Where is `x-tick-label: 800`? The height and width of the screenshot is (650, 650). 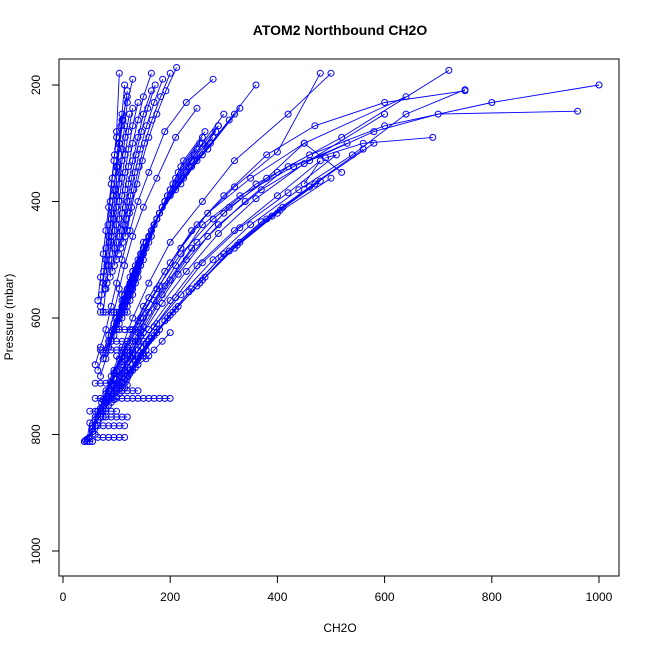 x-tick-label: 800 is located at coordinates (492, 597).